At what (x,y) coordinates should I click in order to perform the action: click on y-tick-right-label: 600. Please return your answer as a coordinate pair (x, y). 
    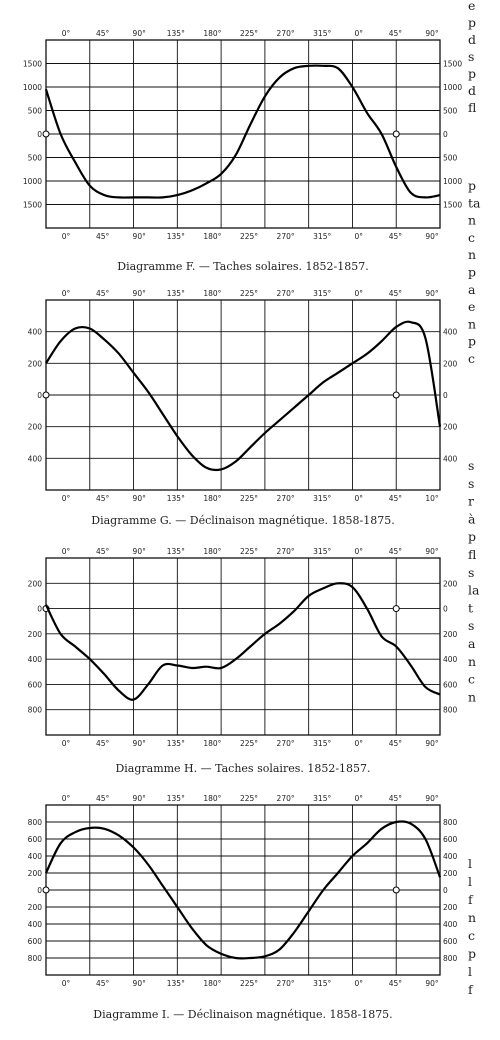
    Looking at the image, I should click on (450, 941).